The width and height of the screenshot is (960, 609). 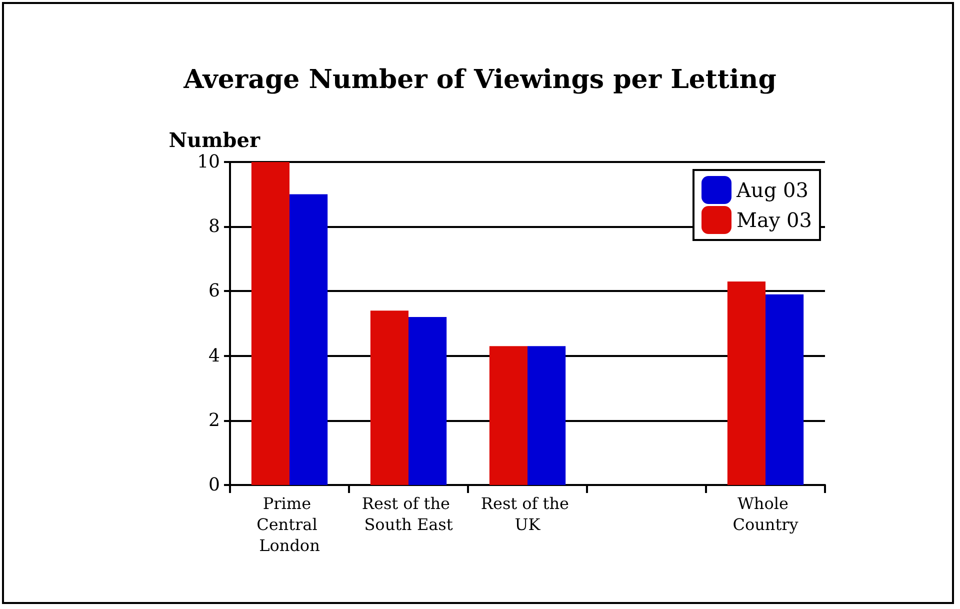 I want to click on legend-label: Aug 03, so click(x=771, y=190).